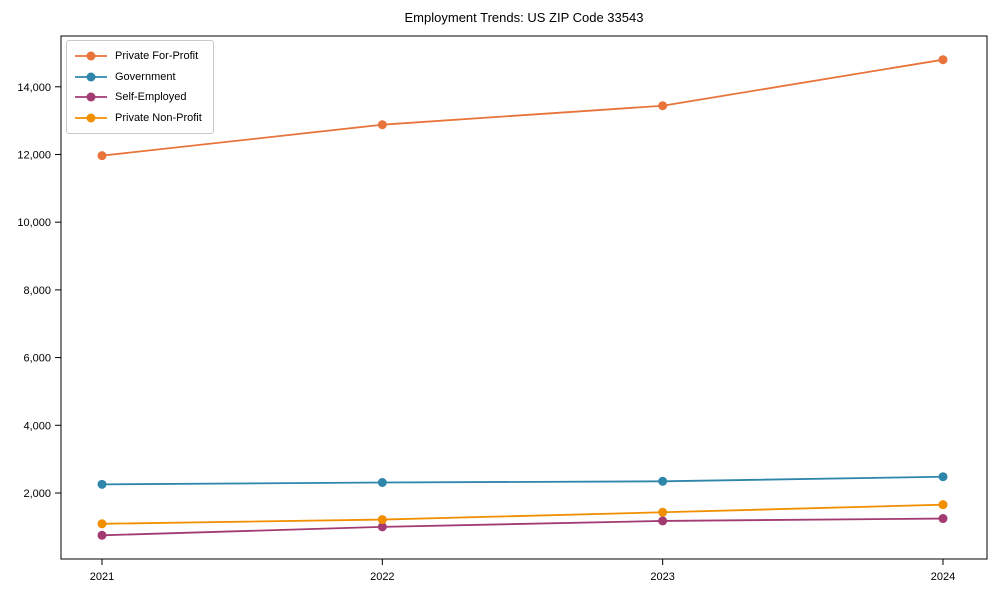 The height and width of the screenshot is (600, 1000). What do you see at coordinates (943, 577) in the screenshot?
I see `x-tick-label: 2024` at bounding box center [943, 577].